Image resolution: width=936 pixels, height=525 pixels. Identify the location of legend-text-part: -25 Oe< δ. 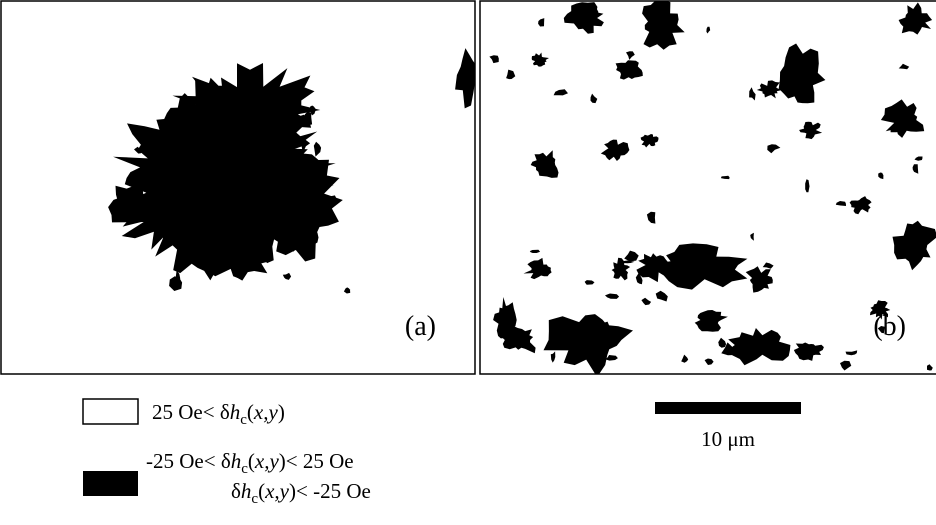
(188, 461).